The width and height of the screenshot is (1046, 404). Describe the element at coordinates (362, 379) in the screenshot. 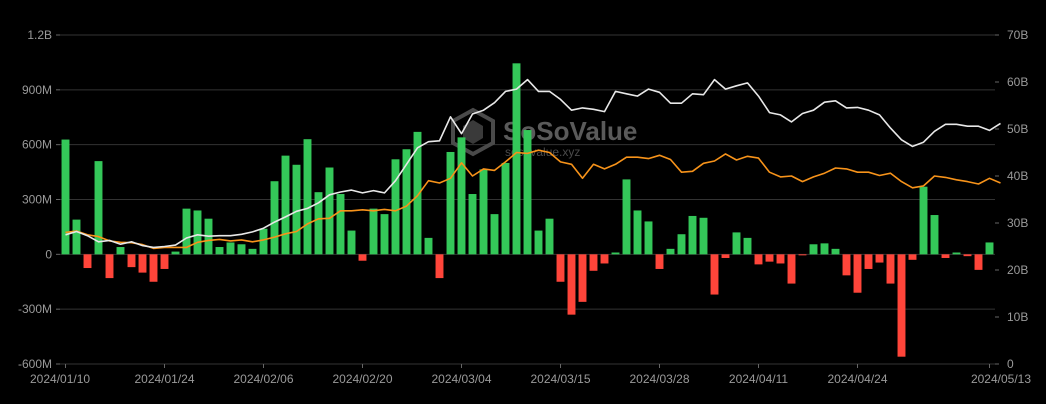

I see `x-tick-label: 2024/02/20` at that location.